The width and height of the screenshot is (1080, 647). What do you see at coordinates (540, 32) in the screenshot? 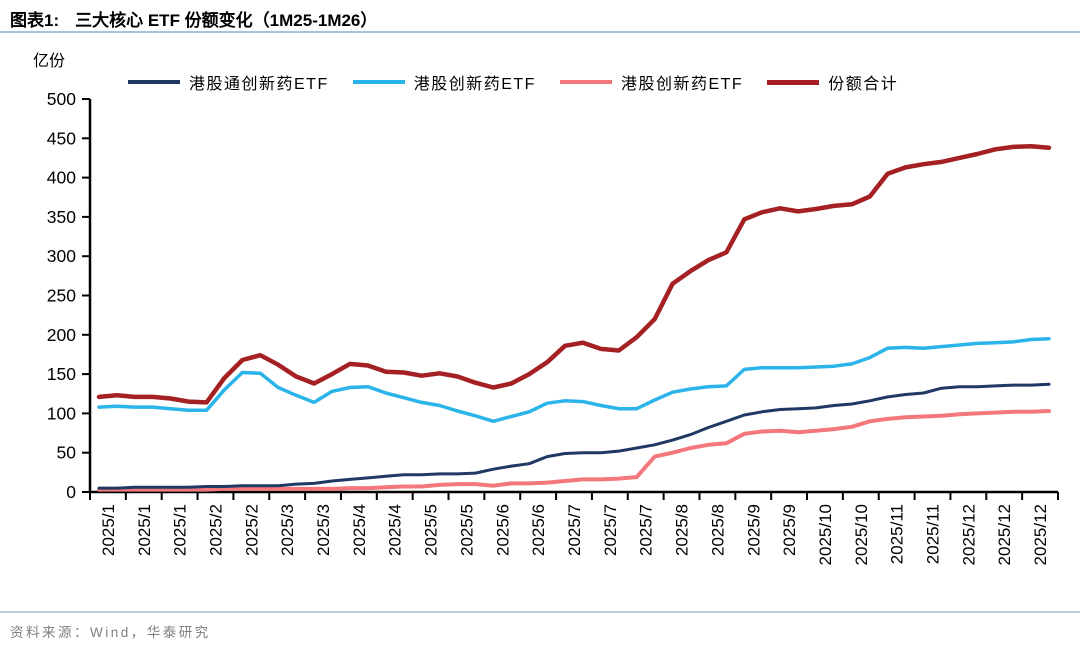
I see `title-underline` at bounding box center [540, 32].